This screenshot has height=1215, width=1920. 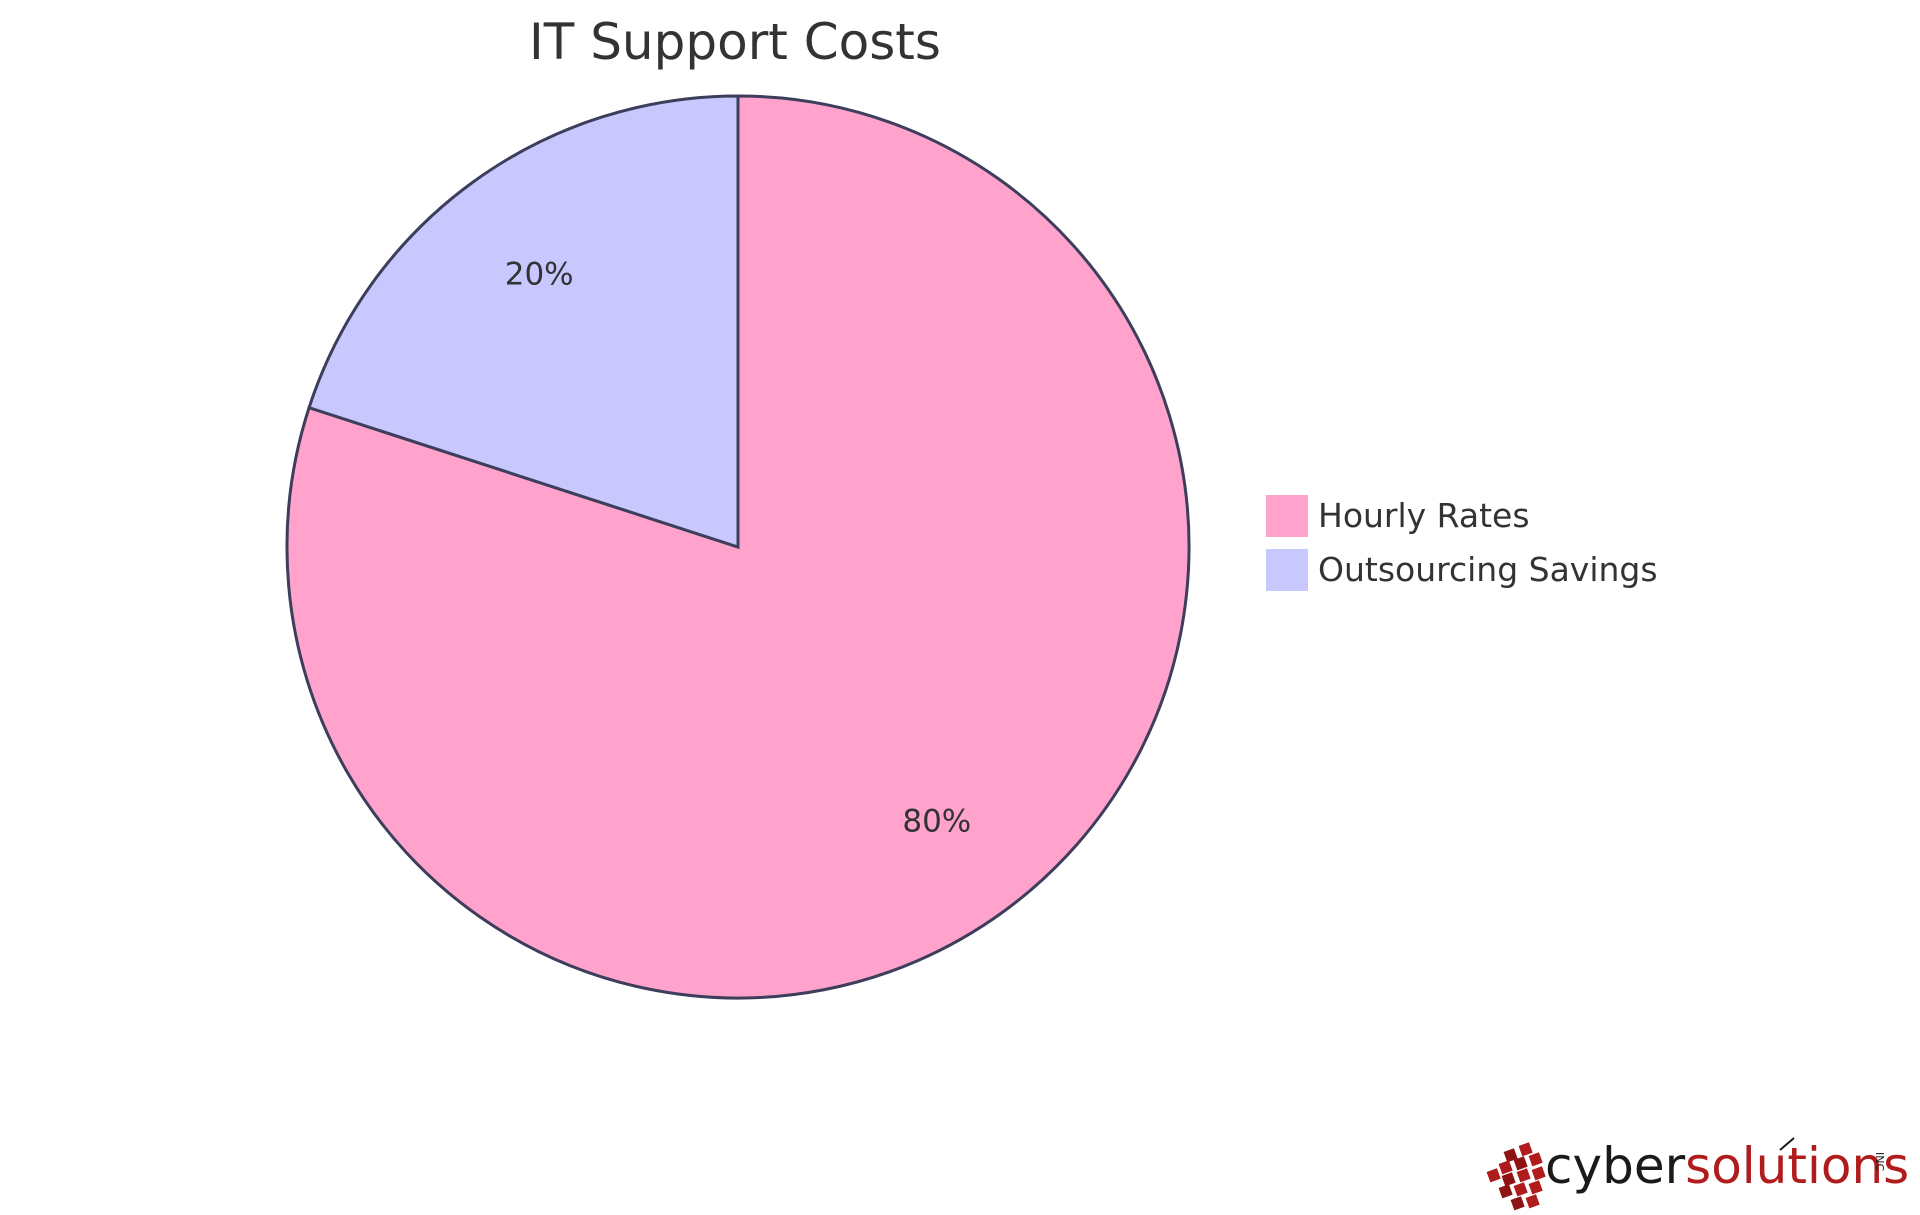 I want to click on logo-text-cyber: cyber, so click(x=1615, y=1166).